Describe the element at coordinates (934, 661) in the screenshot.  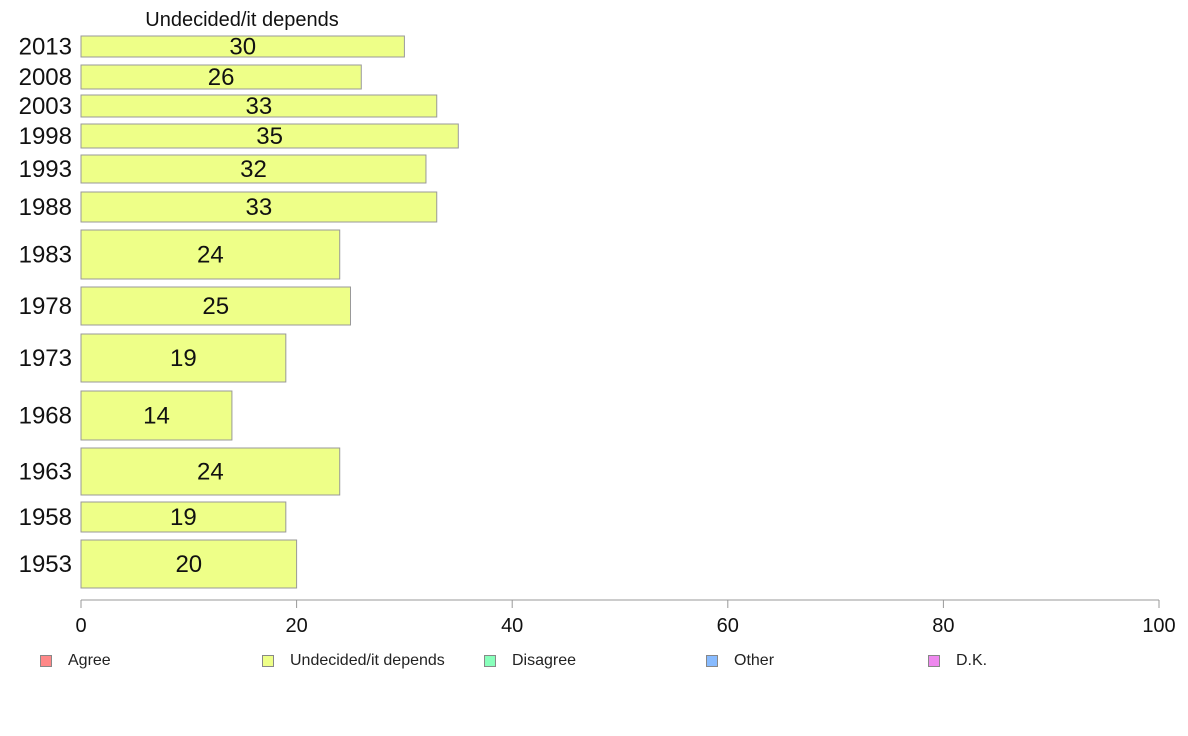
I see `legend-swatch-dk` at that location.